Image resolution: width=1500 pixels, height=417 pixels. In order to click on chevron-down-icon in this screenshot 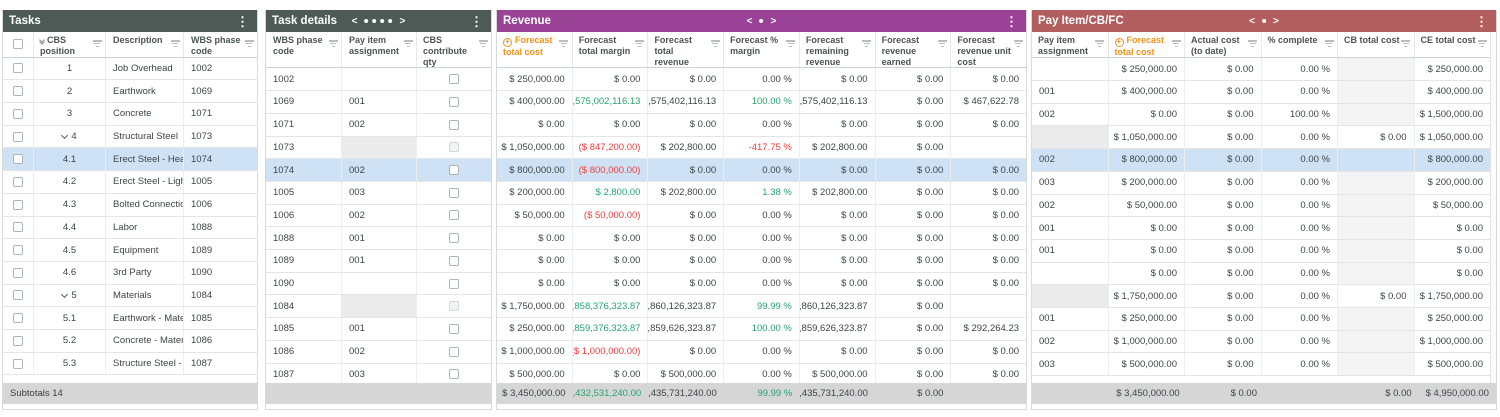, I will do `click(65, 294)`.